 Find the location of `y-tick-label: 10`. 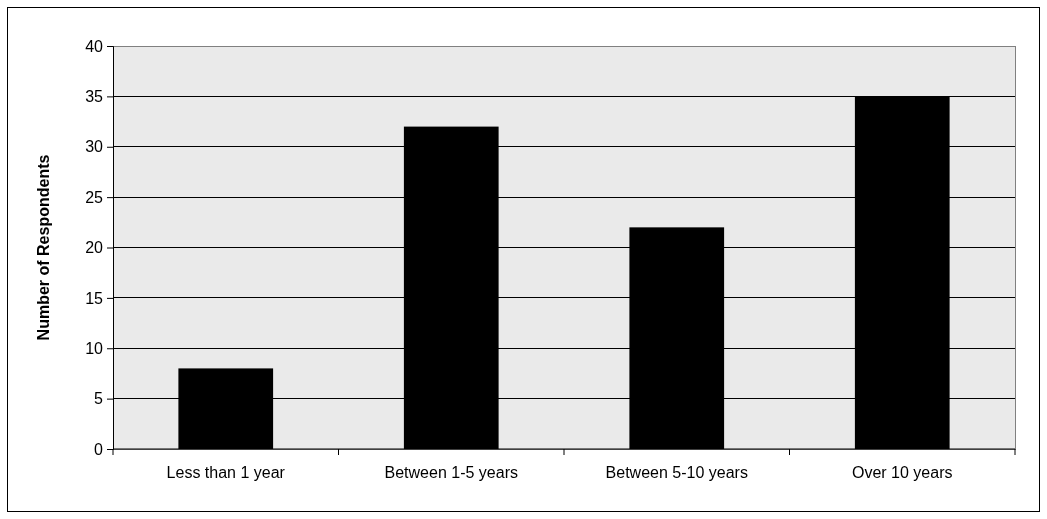

y-tick-label: 10 is located at coordinates (94, 348).